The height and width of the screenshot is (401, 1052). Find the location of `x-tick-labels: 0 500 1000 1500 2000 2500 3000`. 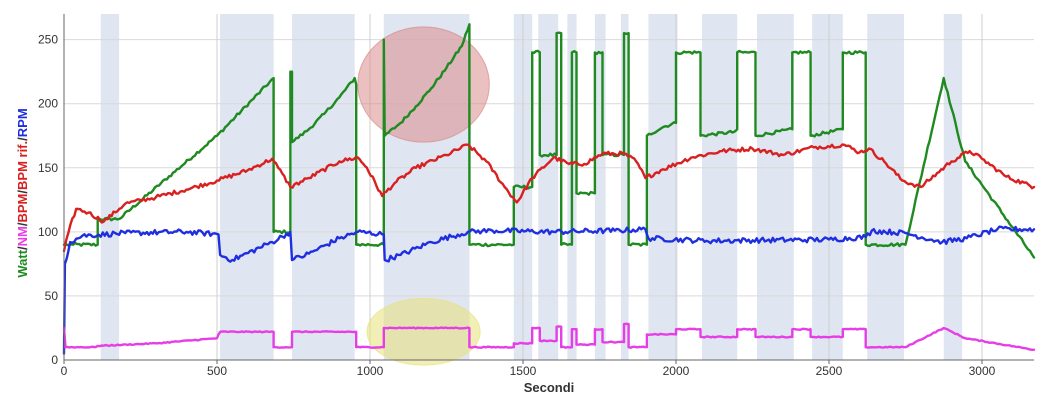

x-tick-labels: 0 500 1000 1500 2000 2500 3000 is located at coordinates (528, 369).